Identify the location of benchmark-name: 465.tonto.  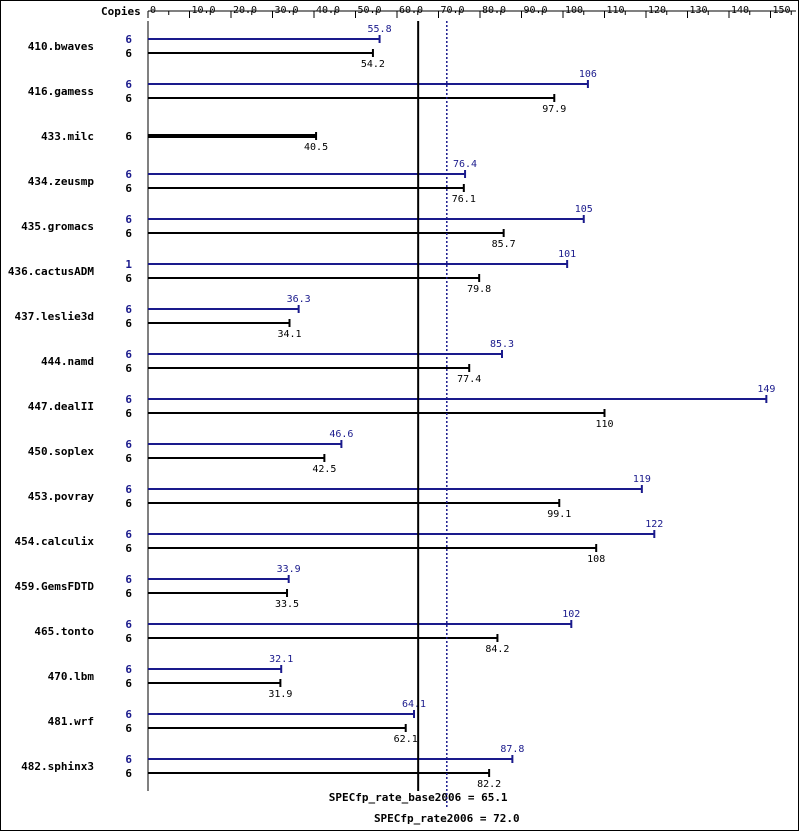
(64, 631).